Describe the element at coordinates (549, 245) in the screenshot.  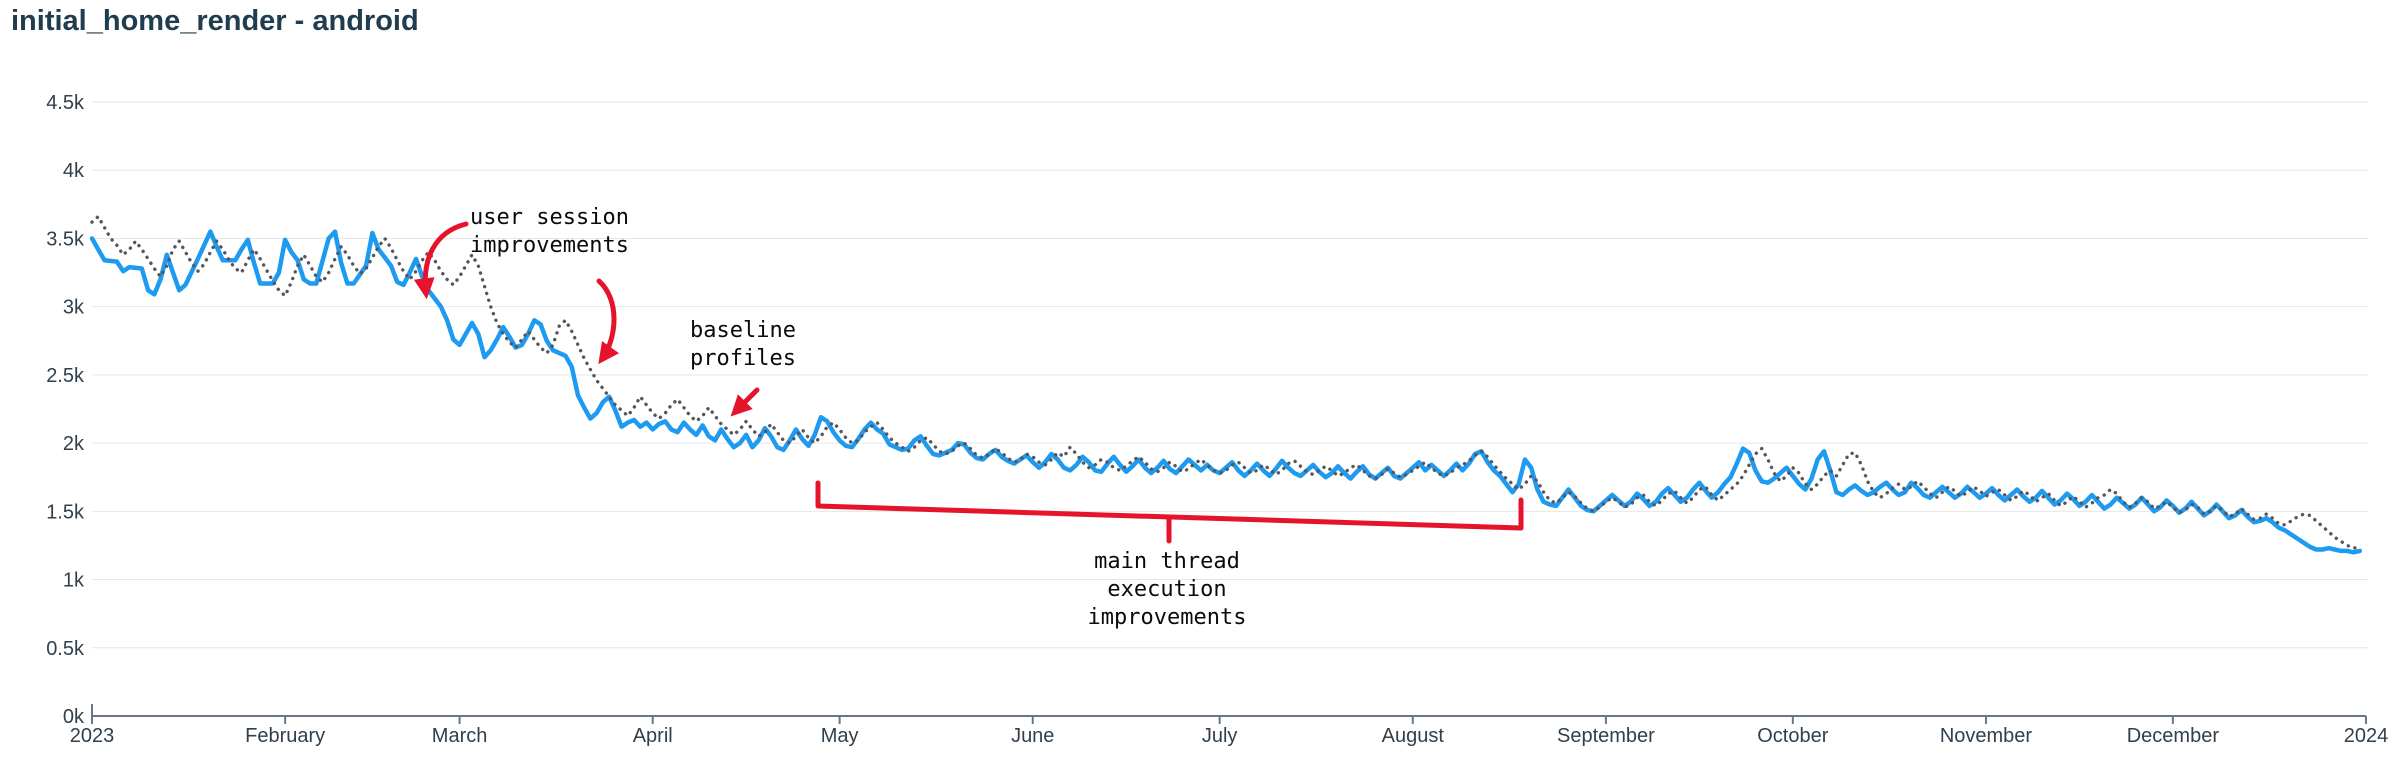
I see `annotation-user-session-line2: improvements` at that location.